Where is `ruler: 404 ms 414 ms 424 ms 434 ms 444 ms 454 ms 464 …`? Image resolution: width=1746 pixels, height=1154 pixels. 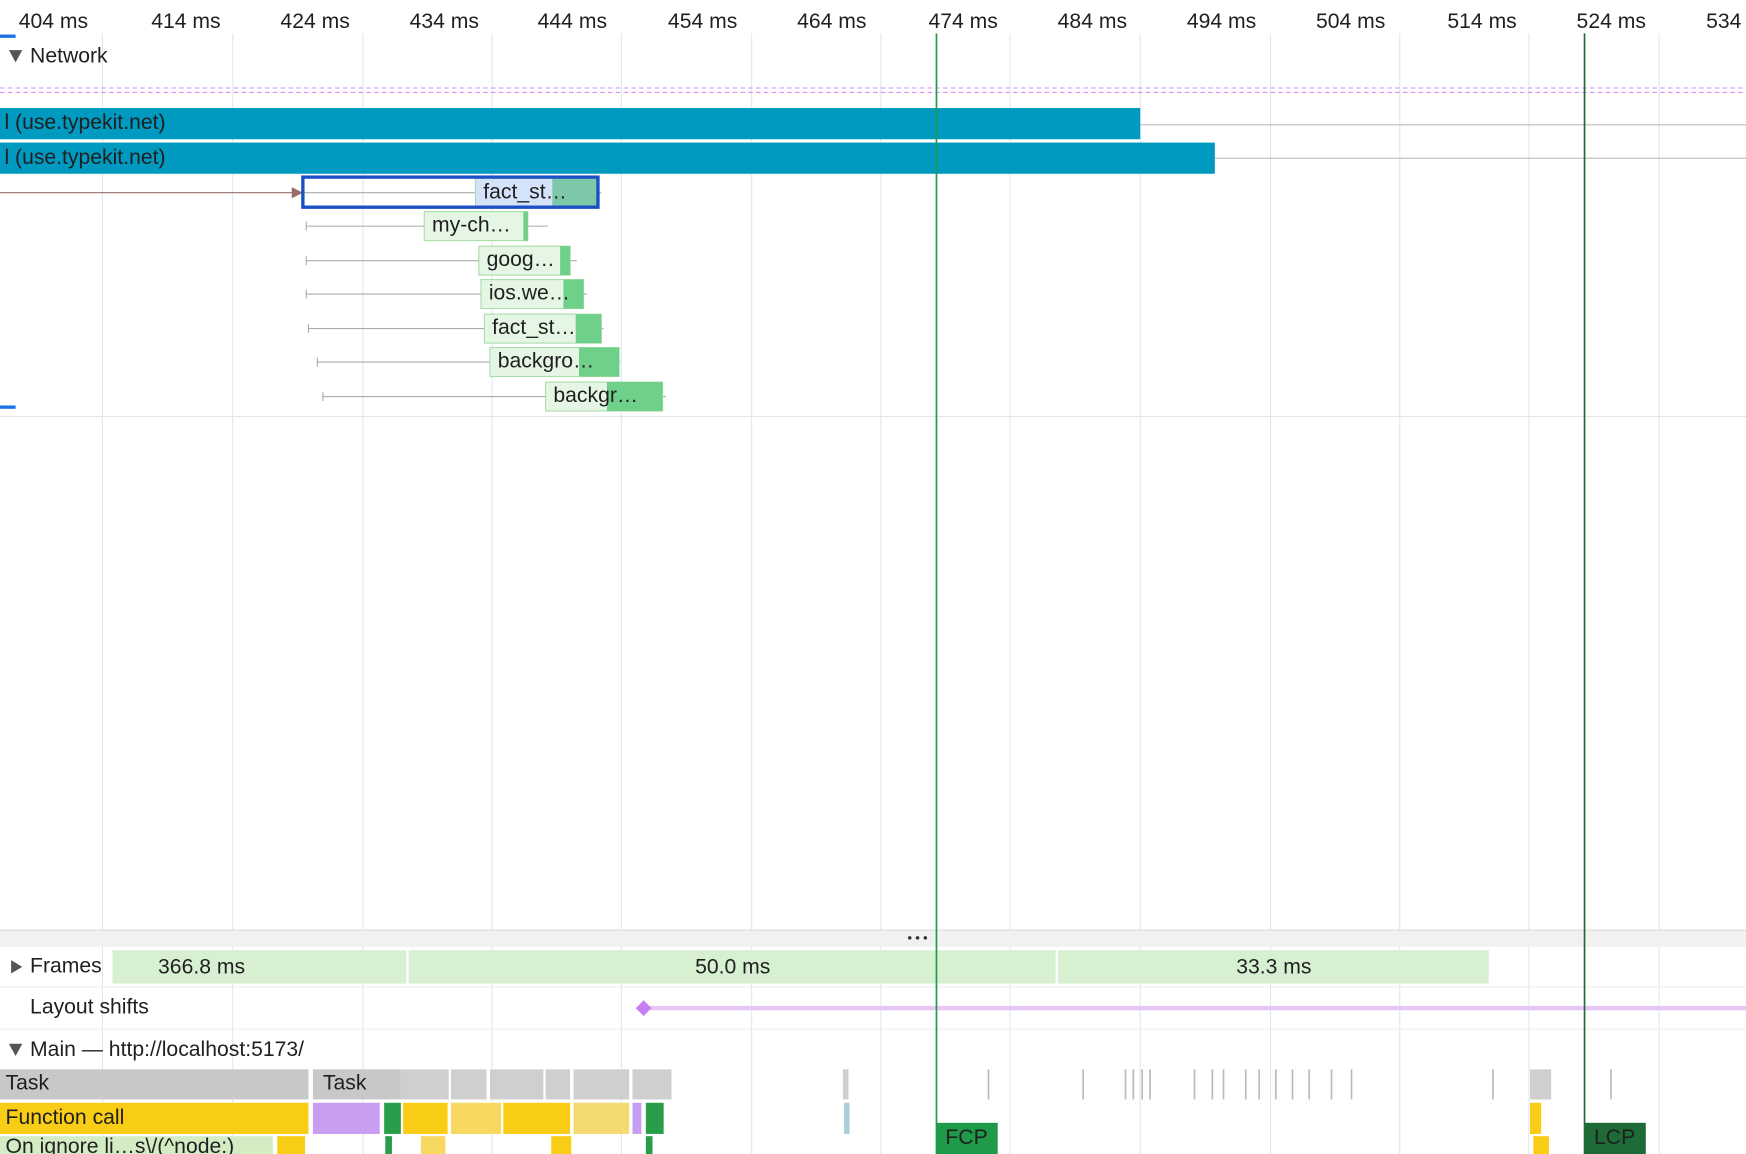 ruler: 404 ms 414 ms 424 ms 434 ms 444 ms 454 ms 464 … is located at coordinates (880, 21).